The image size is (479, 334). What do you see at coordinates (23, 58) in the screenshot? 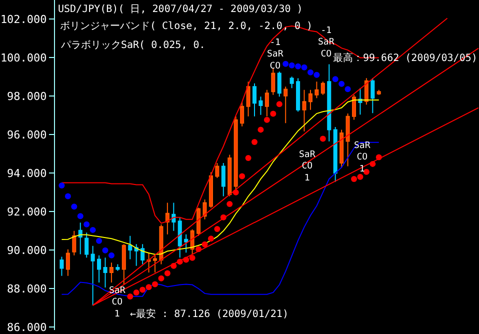
I see `y-tick-label: 100.000` at bounding box center [23, 58].